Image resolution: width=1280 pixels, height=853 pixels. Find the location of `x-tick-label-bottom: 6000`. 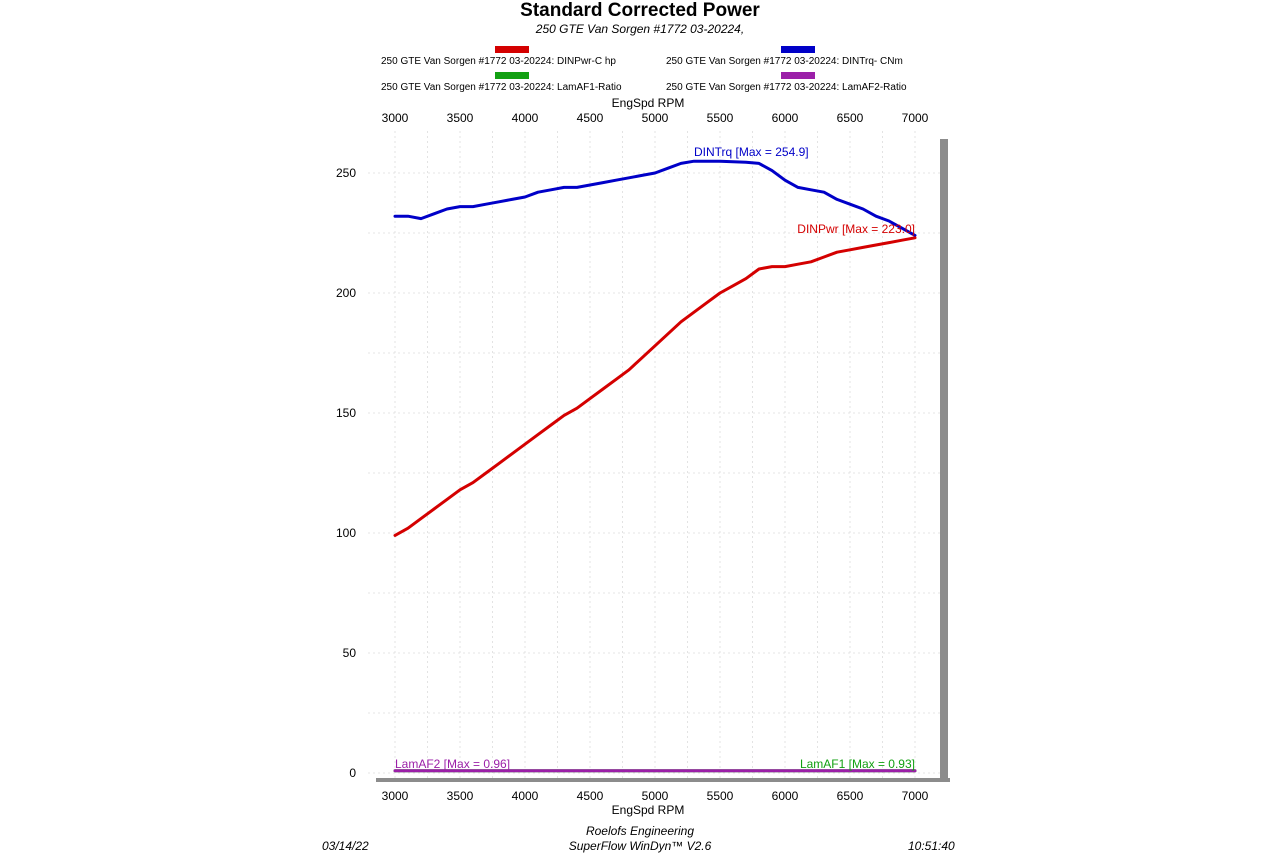

x-tick-label-bottom: 6000 is located at coordinates (785, 796).